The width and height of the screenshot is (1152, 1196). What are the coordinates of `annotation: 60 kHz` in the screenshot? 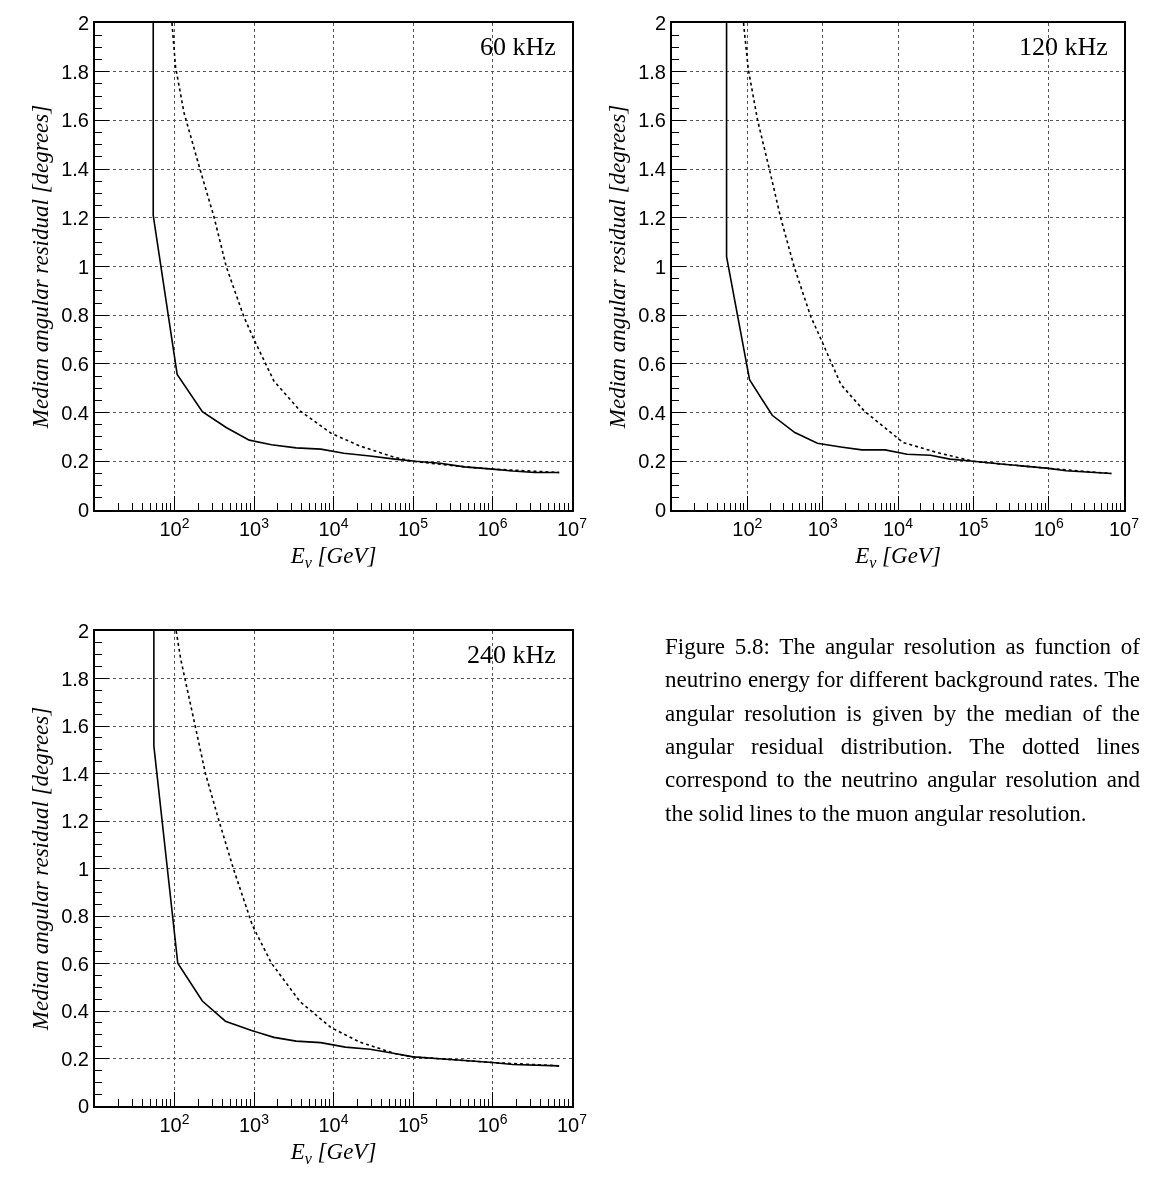 It's located at (518, 46).